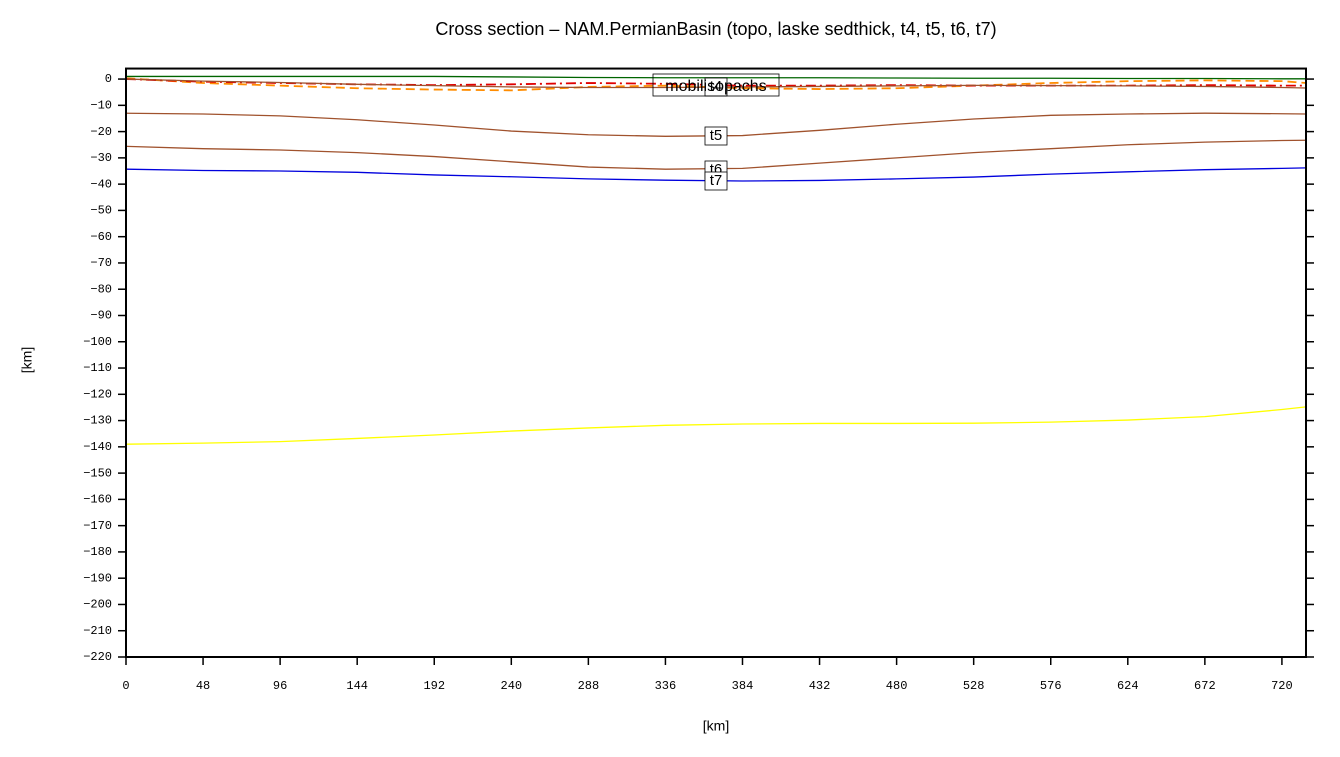  I want to click on x-tick-label: 336, so click(666, 686).